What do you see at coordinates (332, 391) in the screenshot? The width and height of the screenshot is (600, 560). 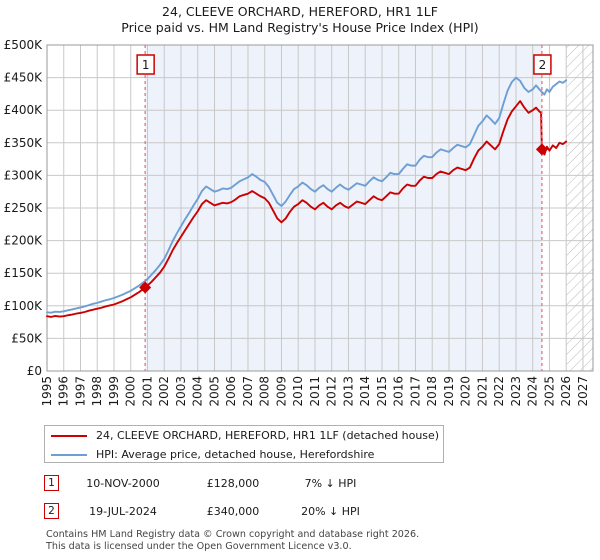 I see `svg-text: 2012` at bounding box center [332, 391].